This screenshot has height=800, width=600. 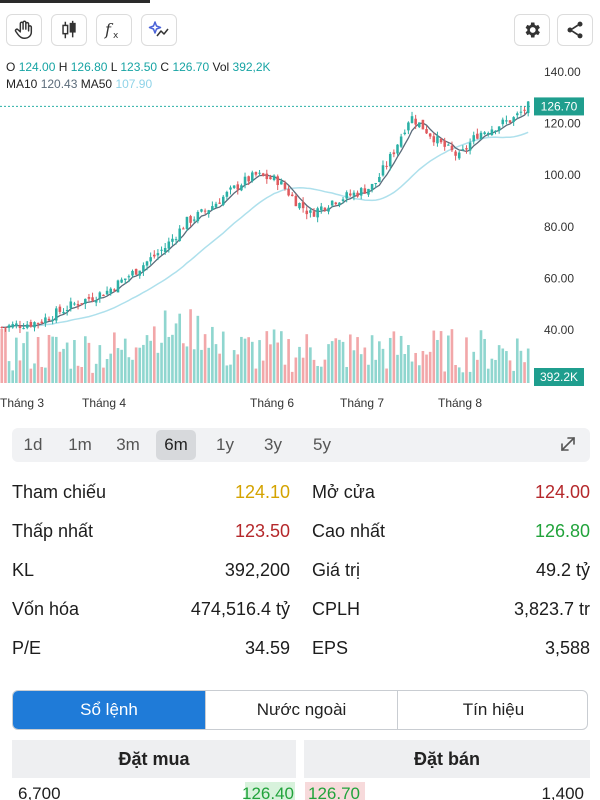 I want to click on high-label: H, so click(x=63, y=67).